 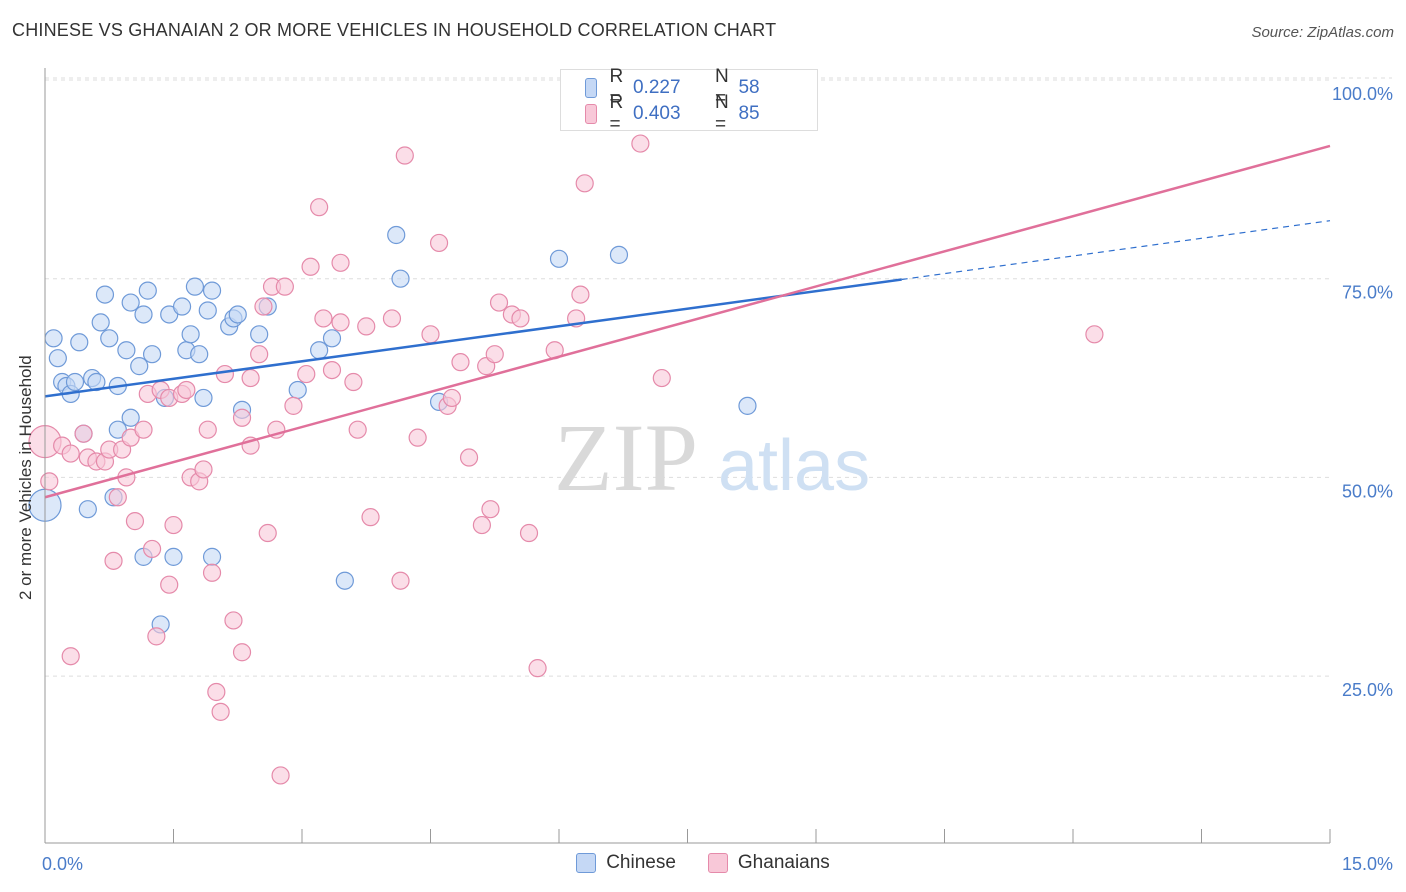 I want to click on watermark-atlas: atlas, so click(x=794, y=466).